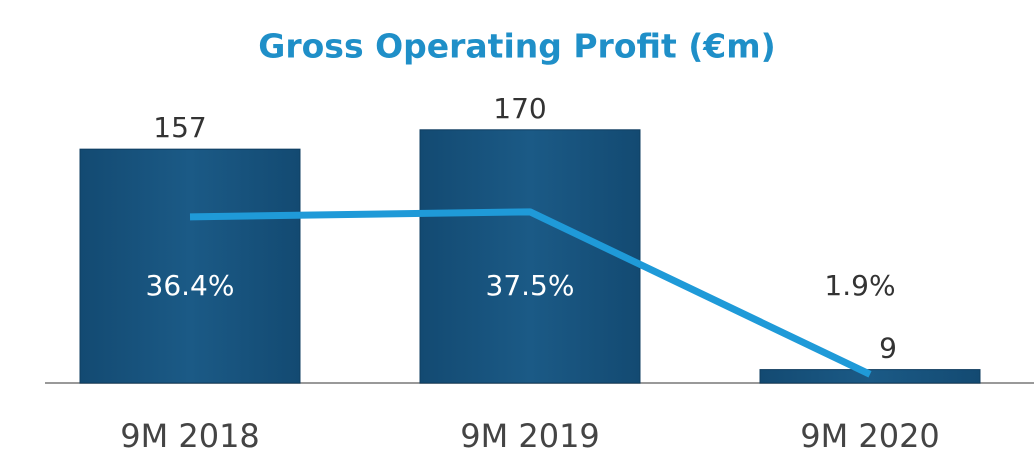  Describe the element at coordinates (179, 127) in the screenshot. I see `data-label: 157` at that location.